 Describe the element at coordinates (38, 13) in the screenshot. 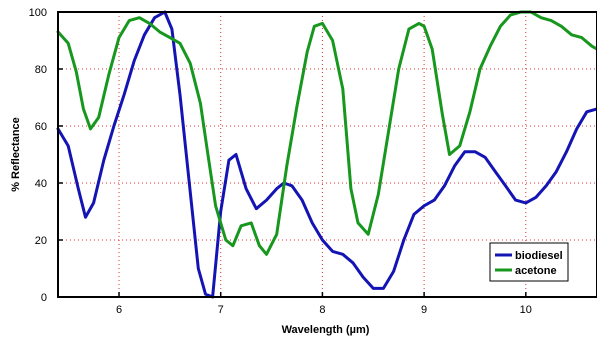

I see `y-tick-label-100: 100` at that location.